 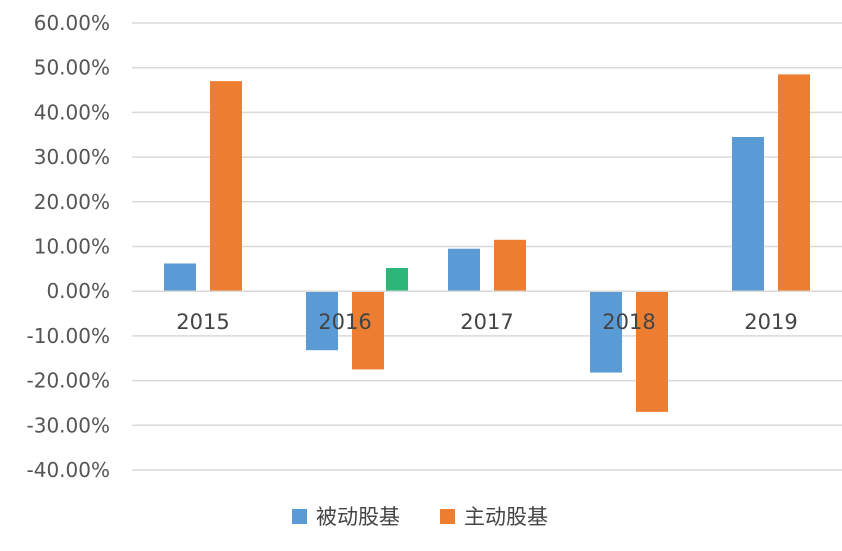 I want to click on bar-passive-2015, so click(x=180, y=277).